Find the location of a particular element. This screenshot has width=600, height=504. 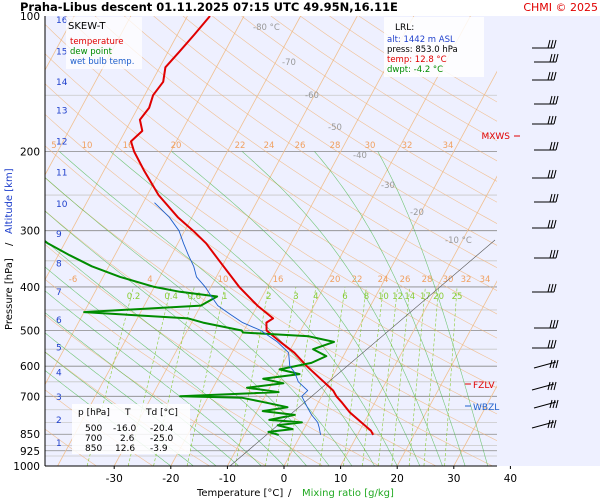

x-axis-title: Temperature [°C] / Mixing ratio [g/kg] is located at coordinates (295, 493).